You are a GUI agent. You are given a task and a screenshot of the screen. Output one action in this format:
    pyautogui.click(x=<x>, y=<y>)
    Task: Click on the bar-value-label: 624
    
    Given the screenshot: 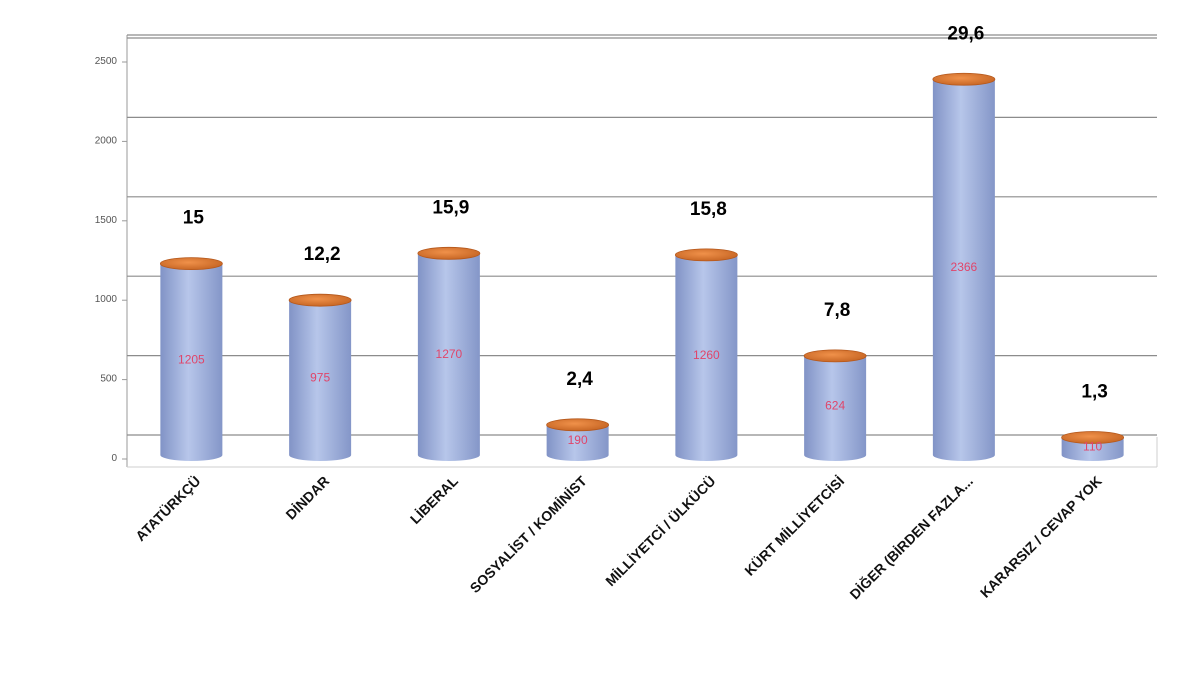 What is the action you would take?
    pyautogui.click(x=835, y=405)
    